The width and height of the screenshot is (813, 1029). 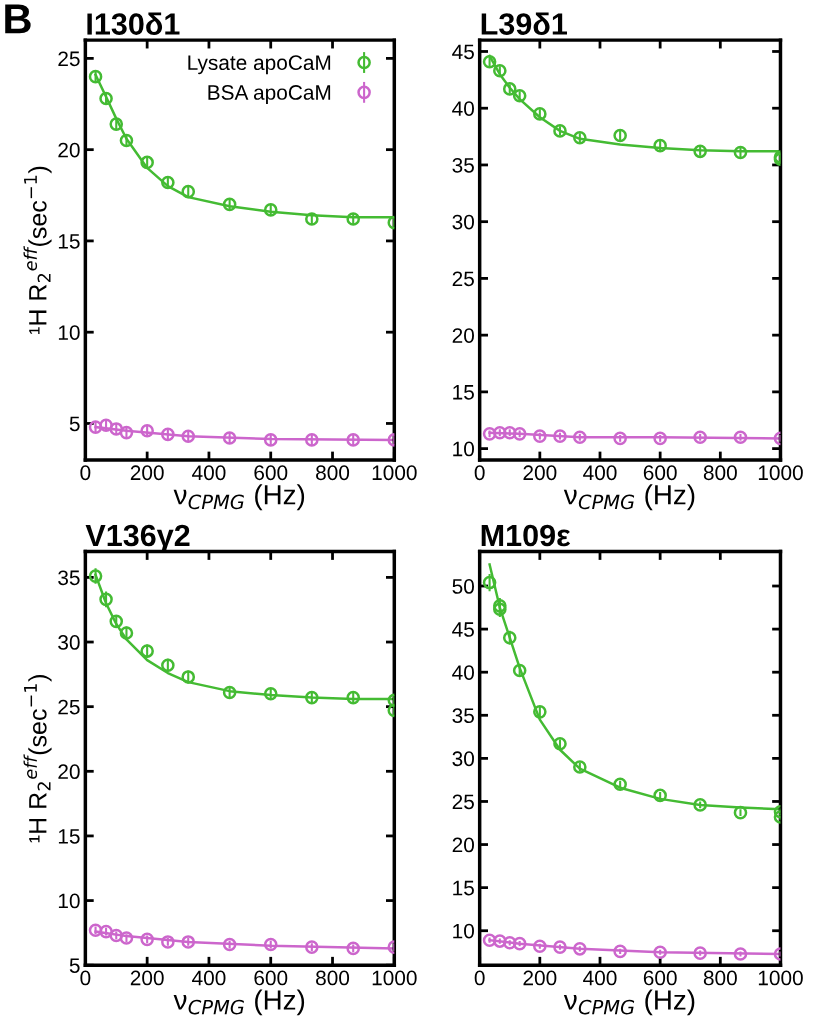 What do you see at coordinates (137, 538) in the screenshot?
I see `chart-title: V136γ2` at bounding box center [137, 538].